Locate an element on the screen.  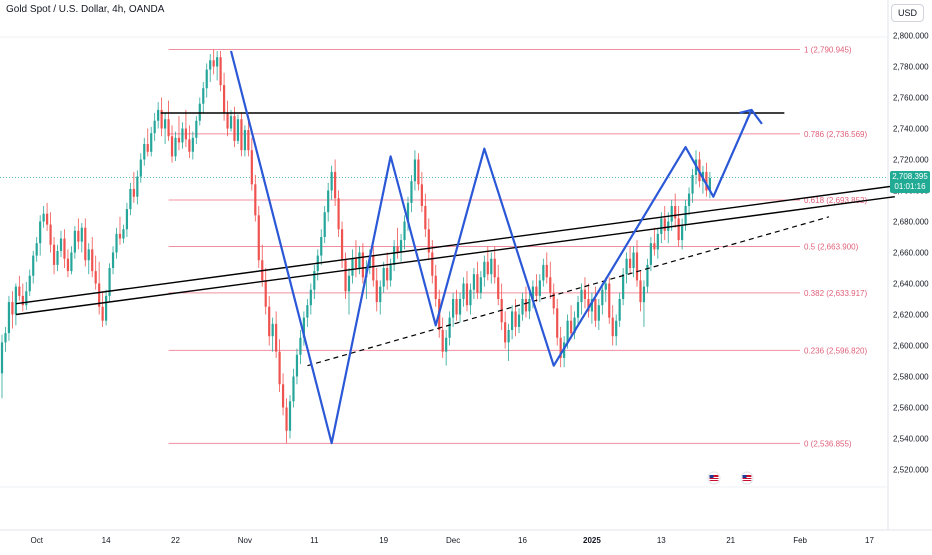
price-tick-label: 2,800.000 is located at coordinates (911, 36).